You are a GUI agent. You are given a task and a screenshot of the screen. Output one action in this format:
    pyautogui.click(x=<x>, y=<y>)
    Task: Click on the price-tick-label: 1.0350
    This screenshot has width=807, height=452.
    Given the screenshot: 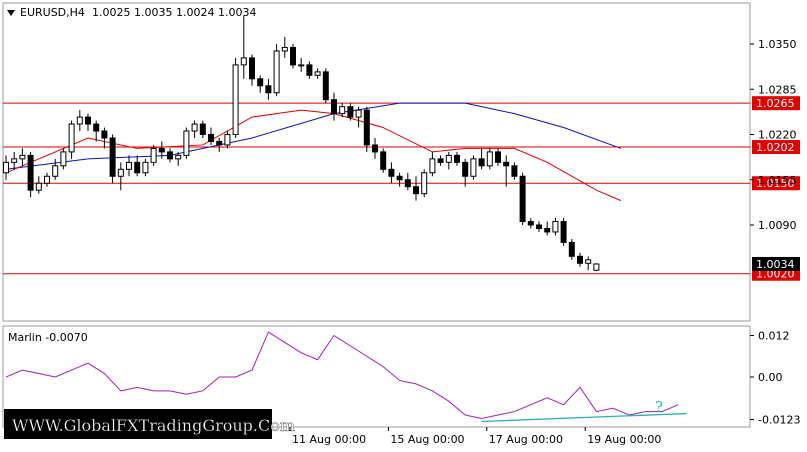 What is the action you would take?
    pyautogui.click(x=777, y=44)
    